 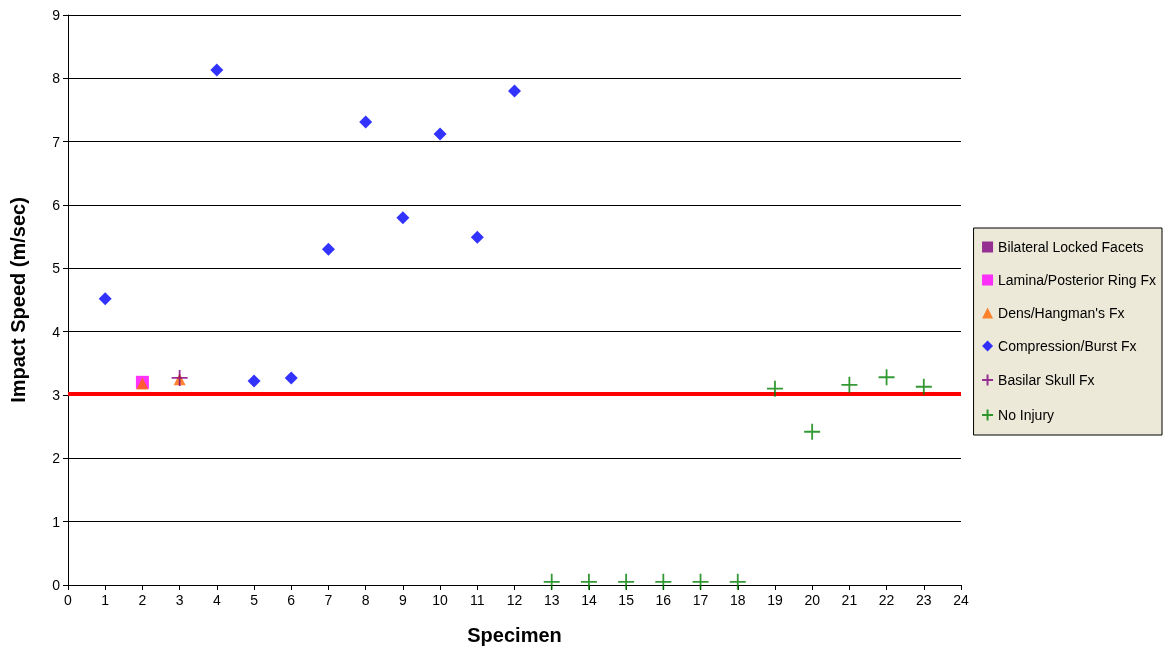 I want to click on x-tick-label: 22, so click(x=886, y=600).